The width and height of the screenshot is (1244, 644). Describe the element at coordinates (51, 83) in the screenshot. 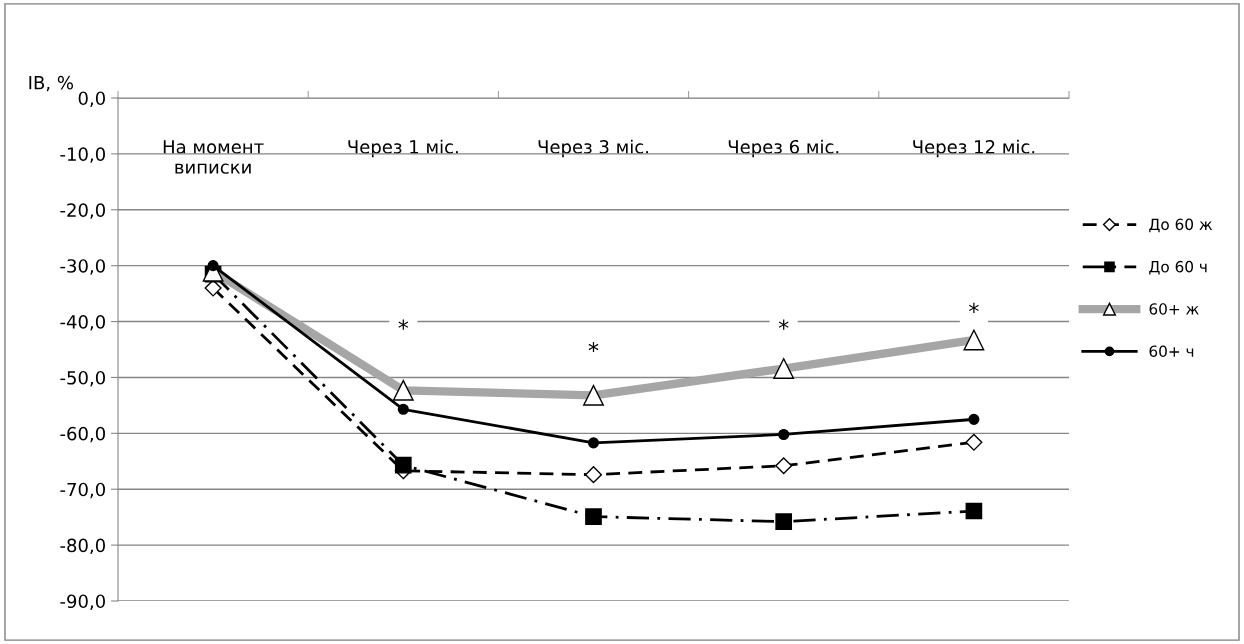

I see `y-axis-title: IB, %` at that location.